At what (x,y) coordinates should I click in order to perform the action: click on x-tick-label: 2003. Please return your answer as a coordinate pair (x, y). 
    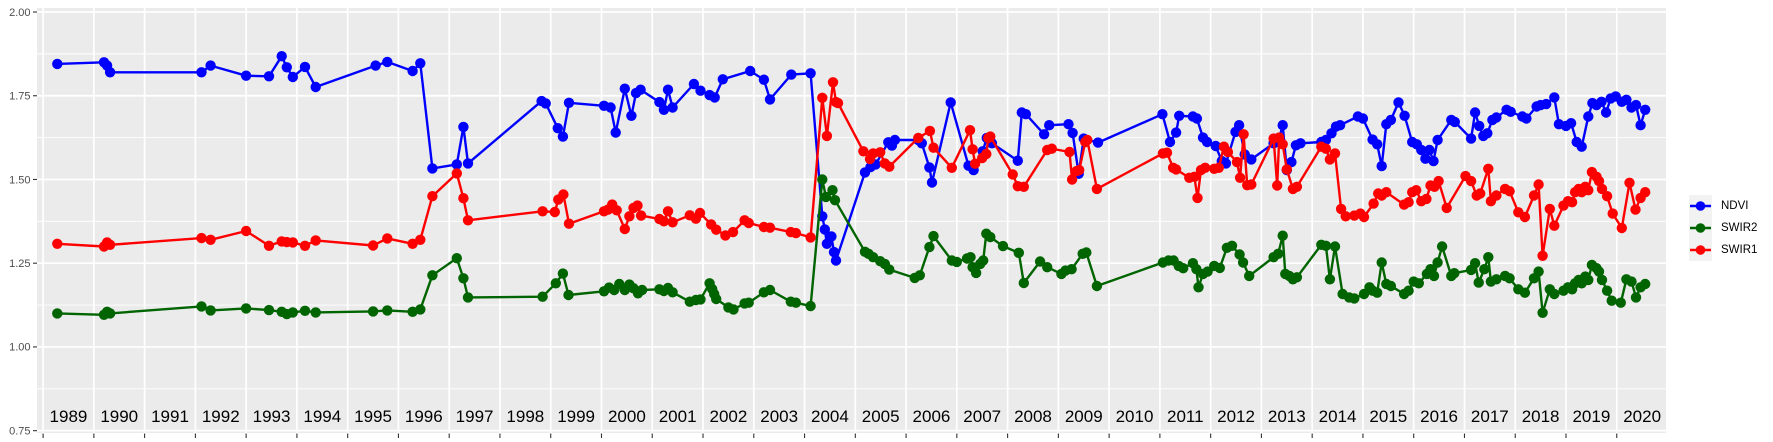
    Looking at the image, I should click on (779, 416).